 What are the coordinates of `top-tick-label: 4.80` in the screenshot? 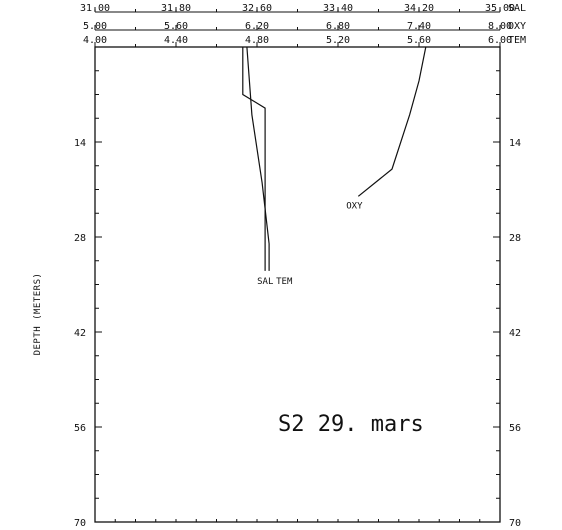 It's located at (257, 40).